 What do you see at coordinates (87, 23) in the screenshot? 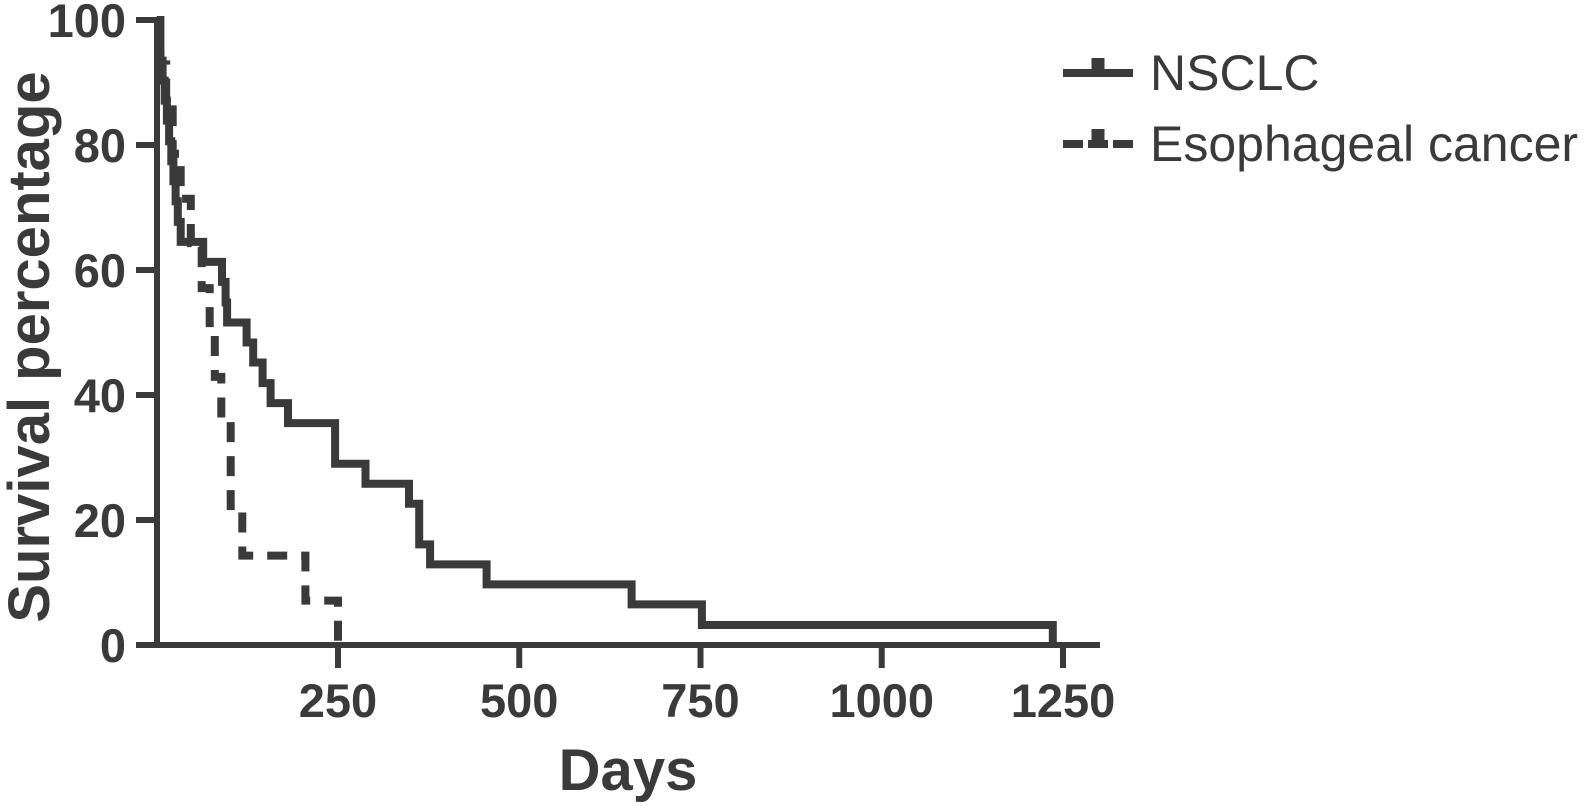
I see `y-tick-label-100: 100` at bounding box center [87, 23].